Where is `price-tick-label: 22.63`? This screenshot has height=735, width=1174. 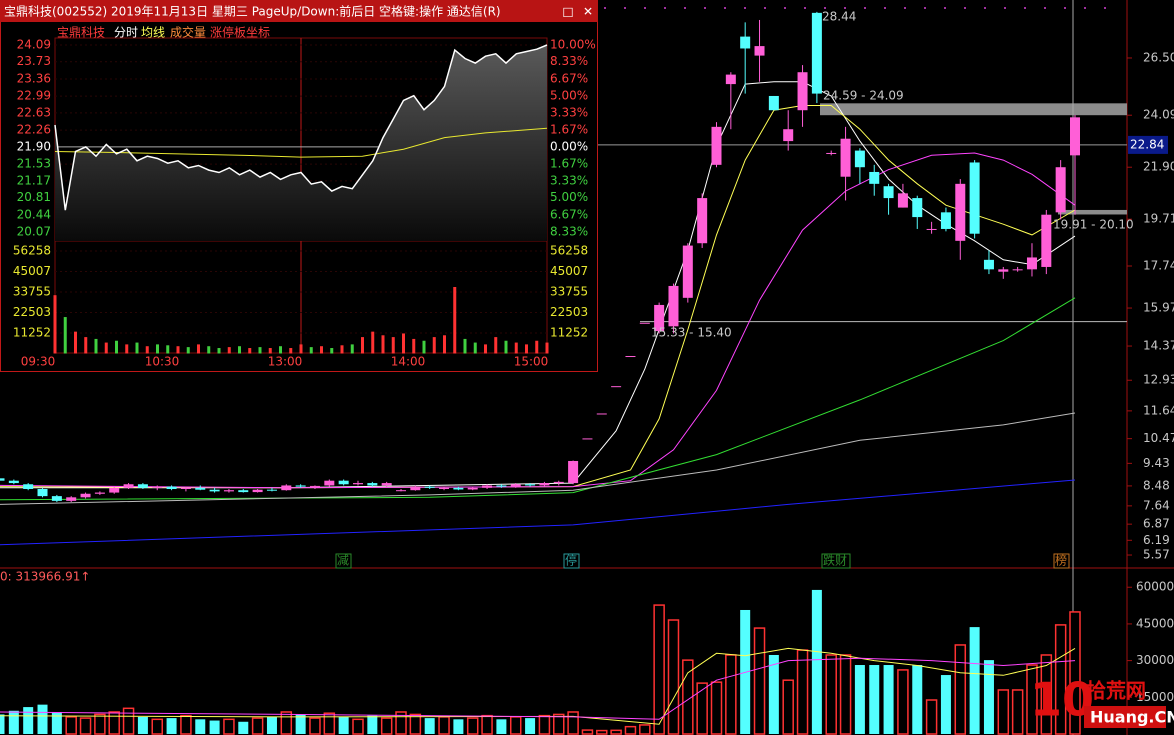
price-tick-label: 22.63 is located at coordinates (34, 112).